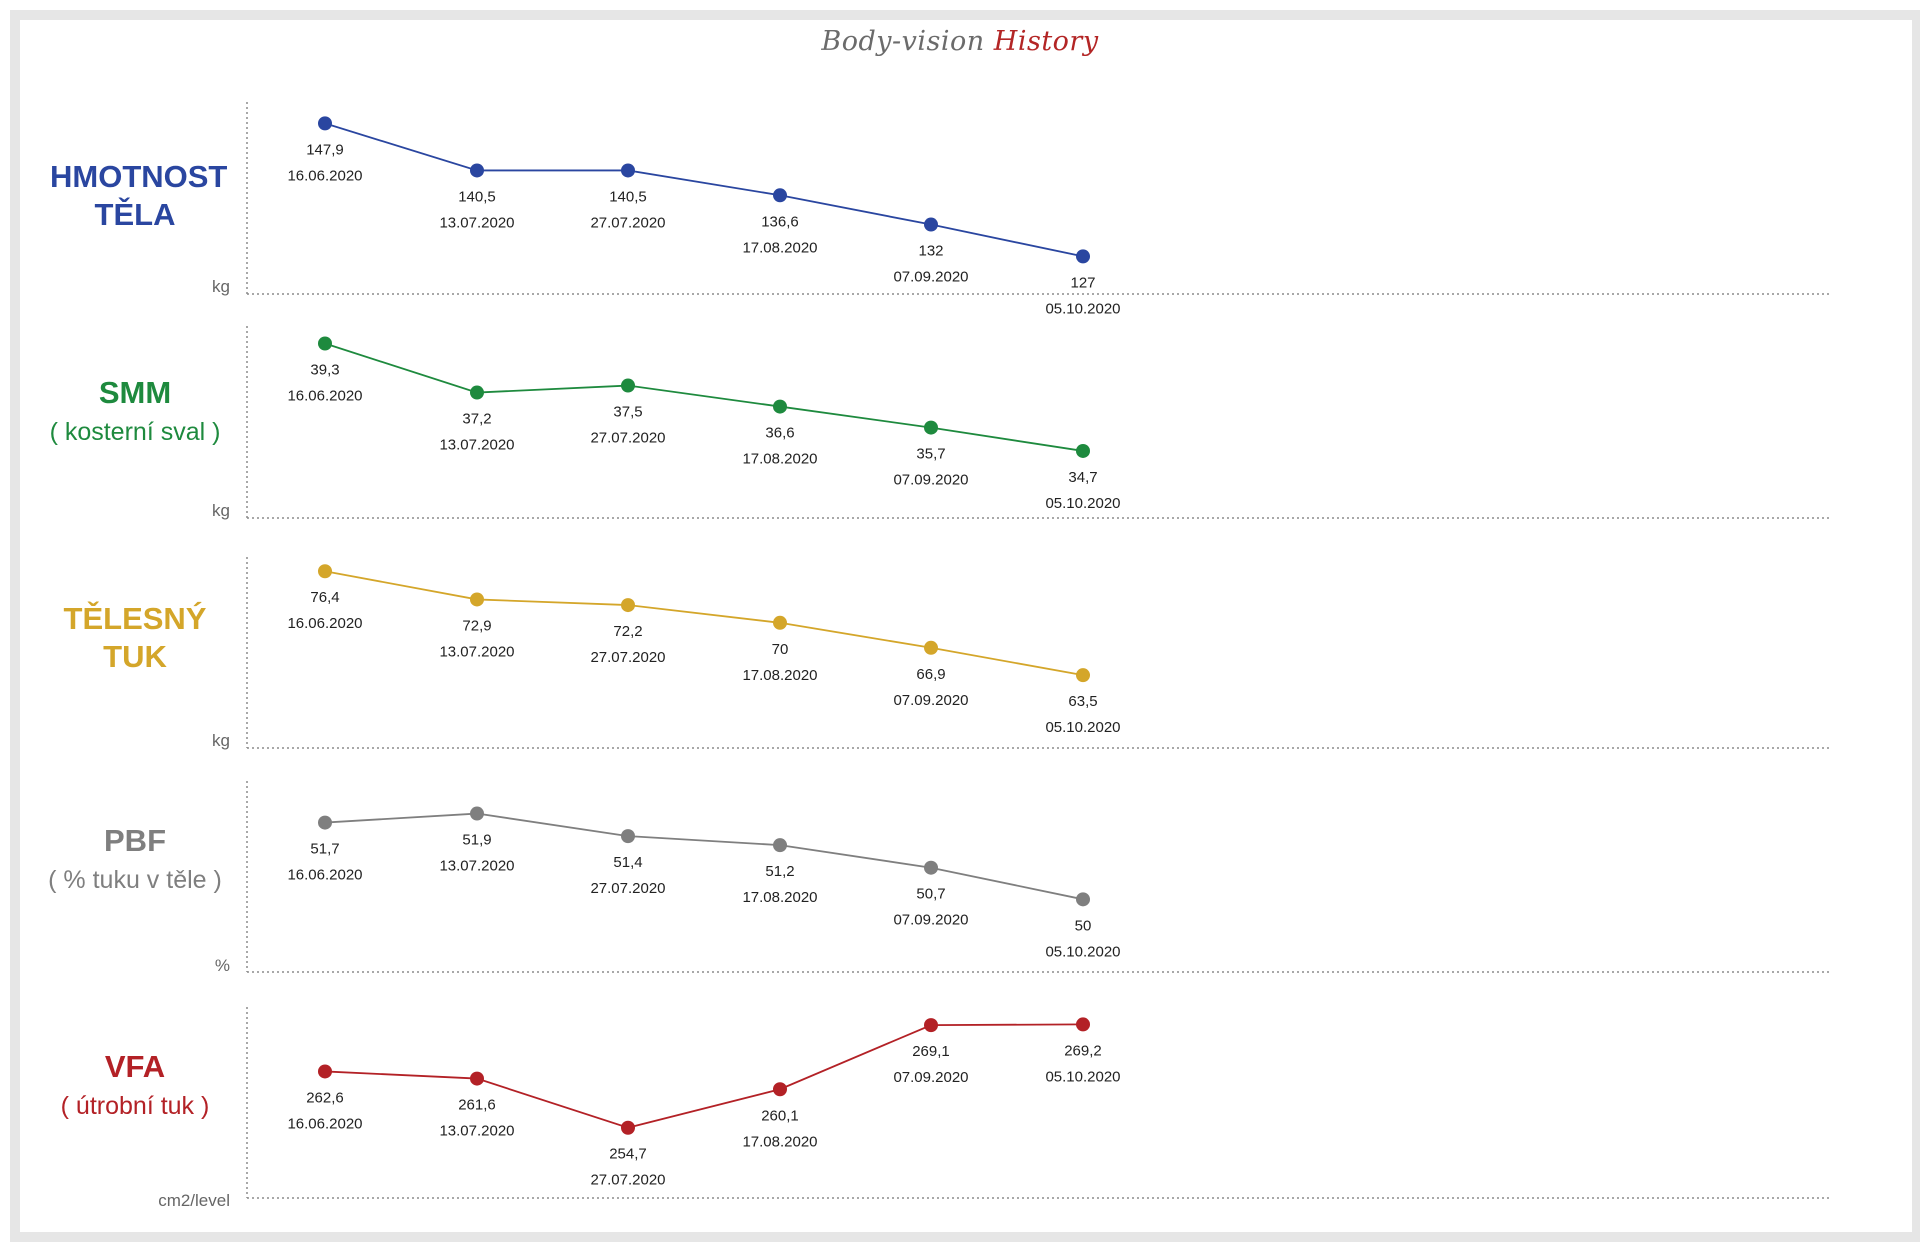 This screenshot has height=1246, width=1920. What do you see at coordinates (930, 454) in the screenshot?
I see `data-label: 35,7` at bounding box center [930, 454].